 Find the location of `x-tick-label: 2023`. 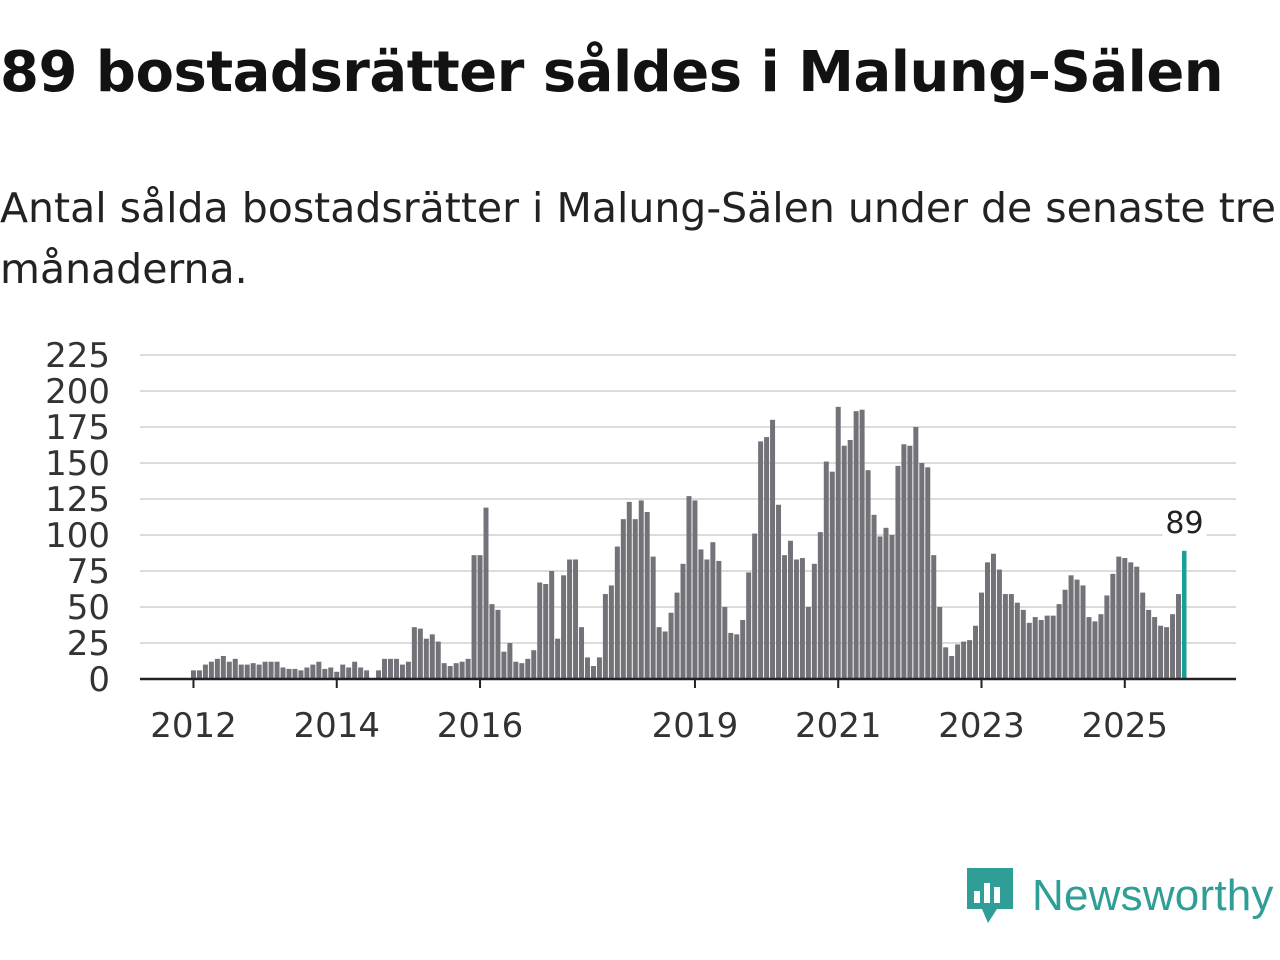

x-tick-label: 2023 is located at coordinates (981, 726).